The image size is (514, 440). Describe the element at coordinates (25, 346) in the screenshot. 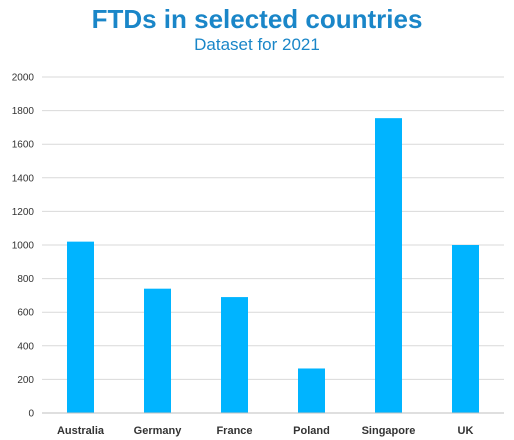

I see `y-tick-label: 400` at that location.